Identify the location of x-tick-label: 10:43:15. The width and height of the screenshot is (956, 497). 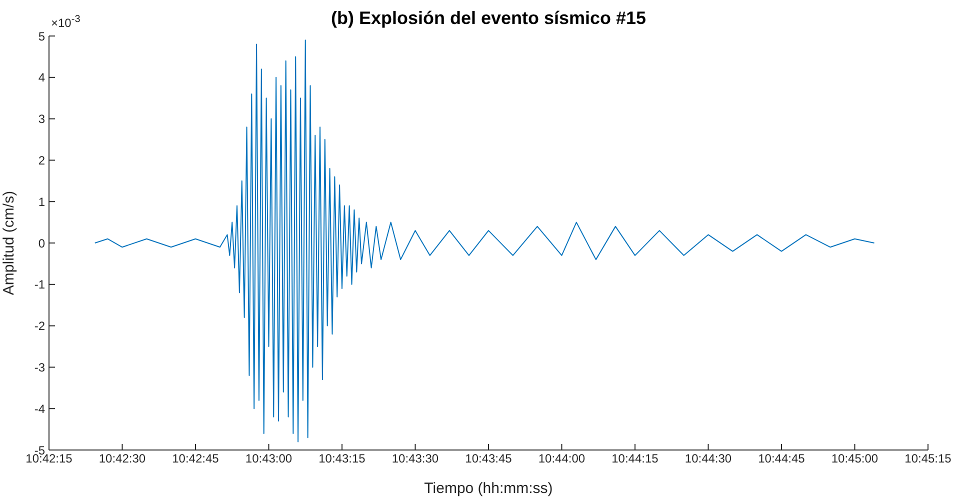
(342, 459).